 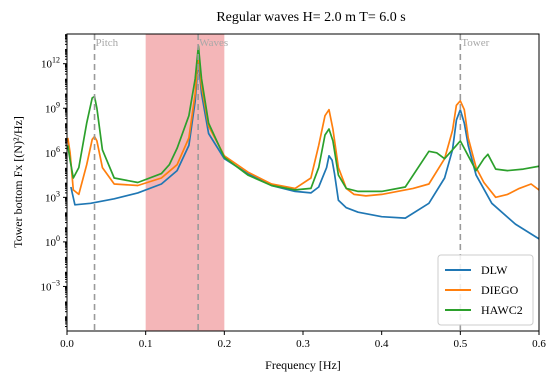 What do you see at coordinates (213, 43) in the screenshot?
I see `vline-label-waves: Waves` at bounding box center [213, 43].